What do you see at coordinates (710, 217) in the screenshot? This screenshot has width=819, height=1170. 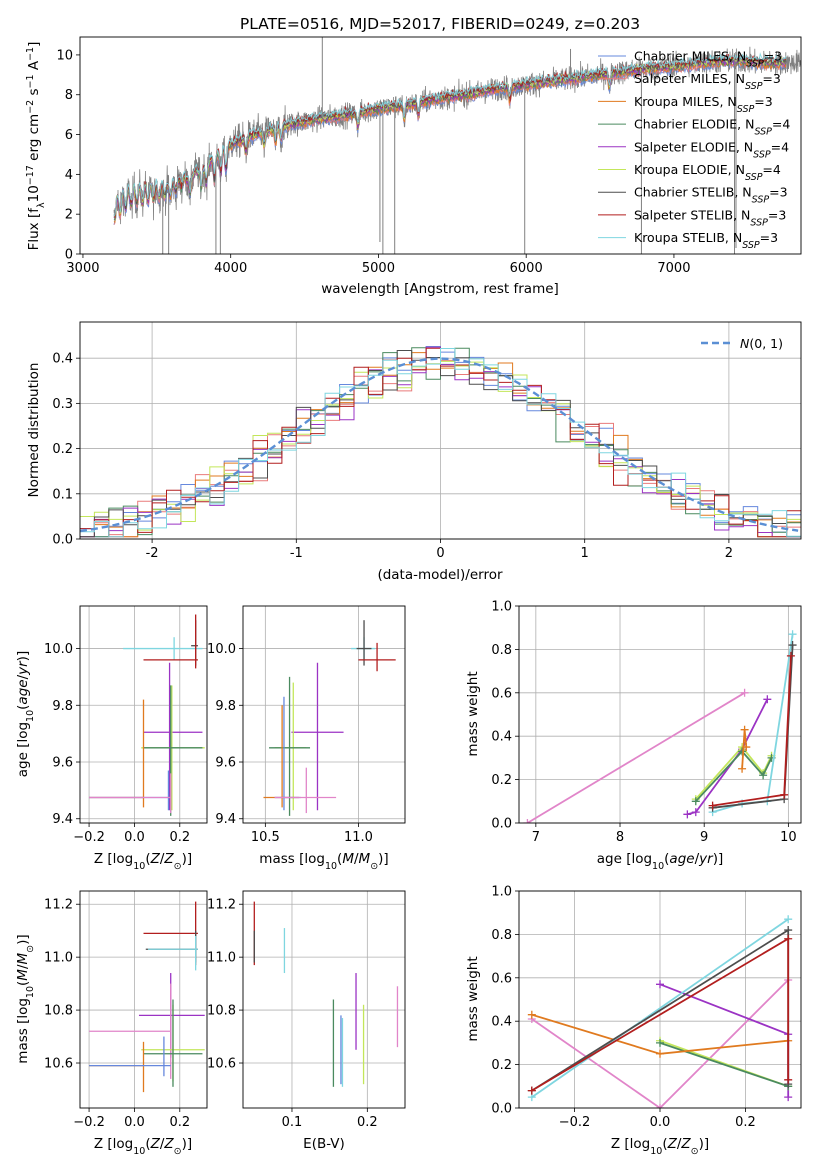 I see `legend-entry: Salpeter STELIB, NSSP=3` at bounding box center [710, 217].